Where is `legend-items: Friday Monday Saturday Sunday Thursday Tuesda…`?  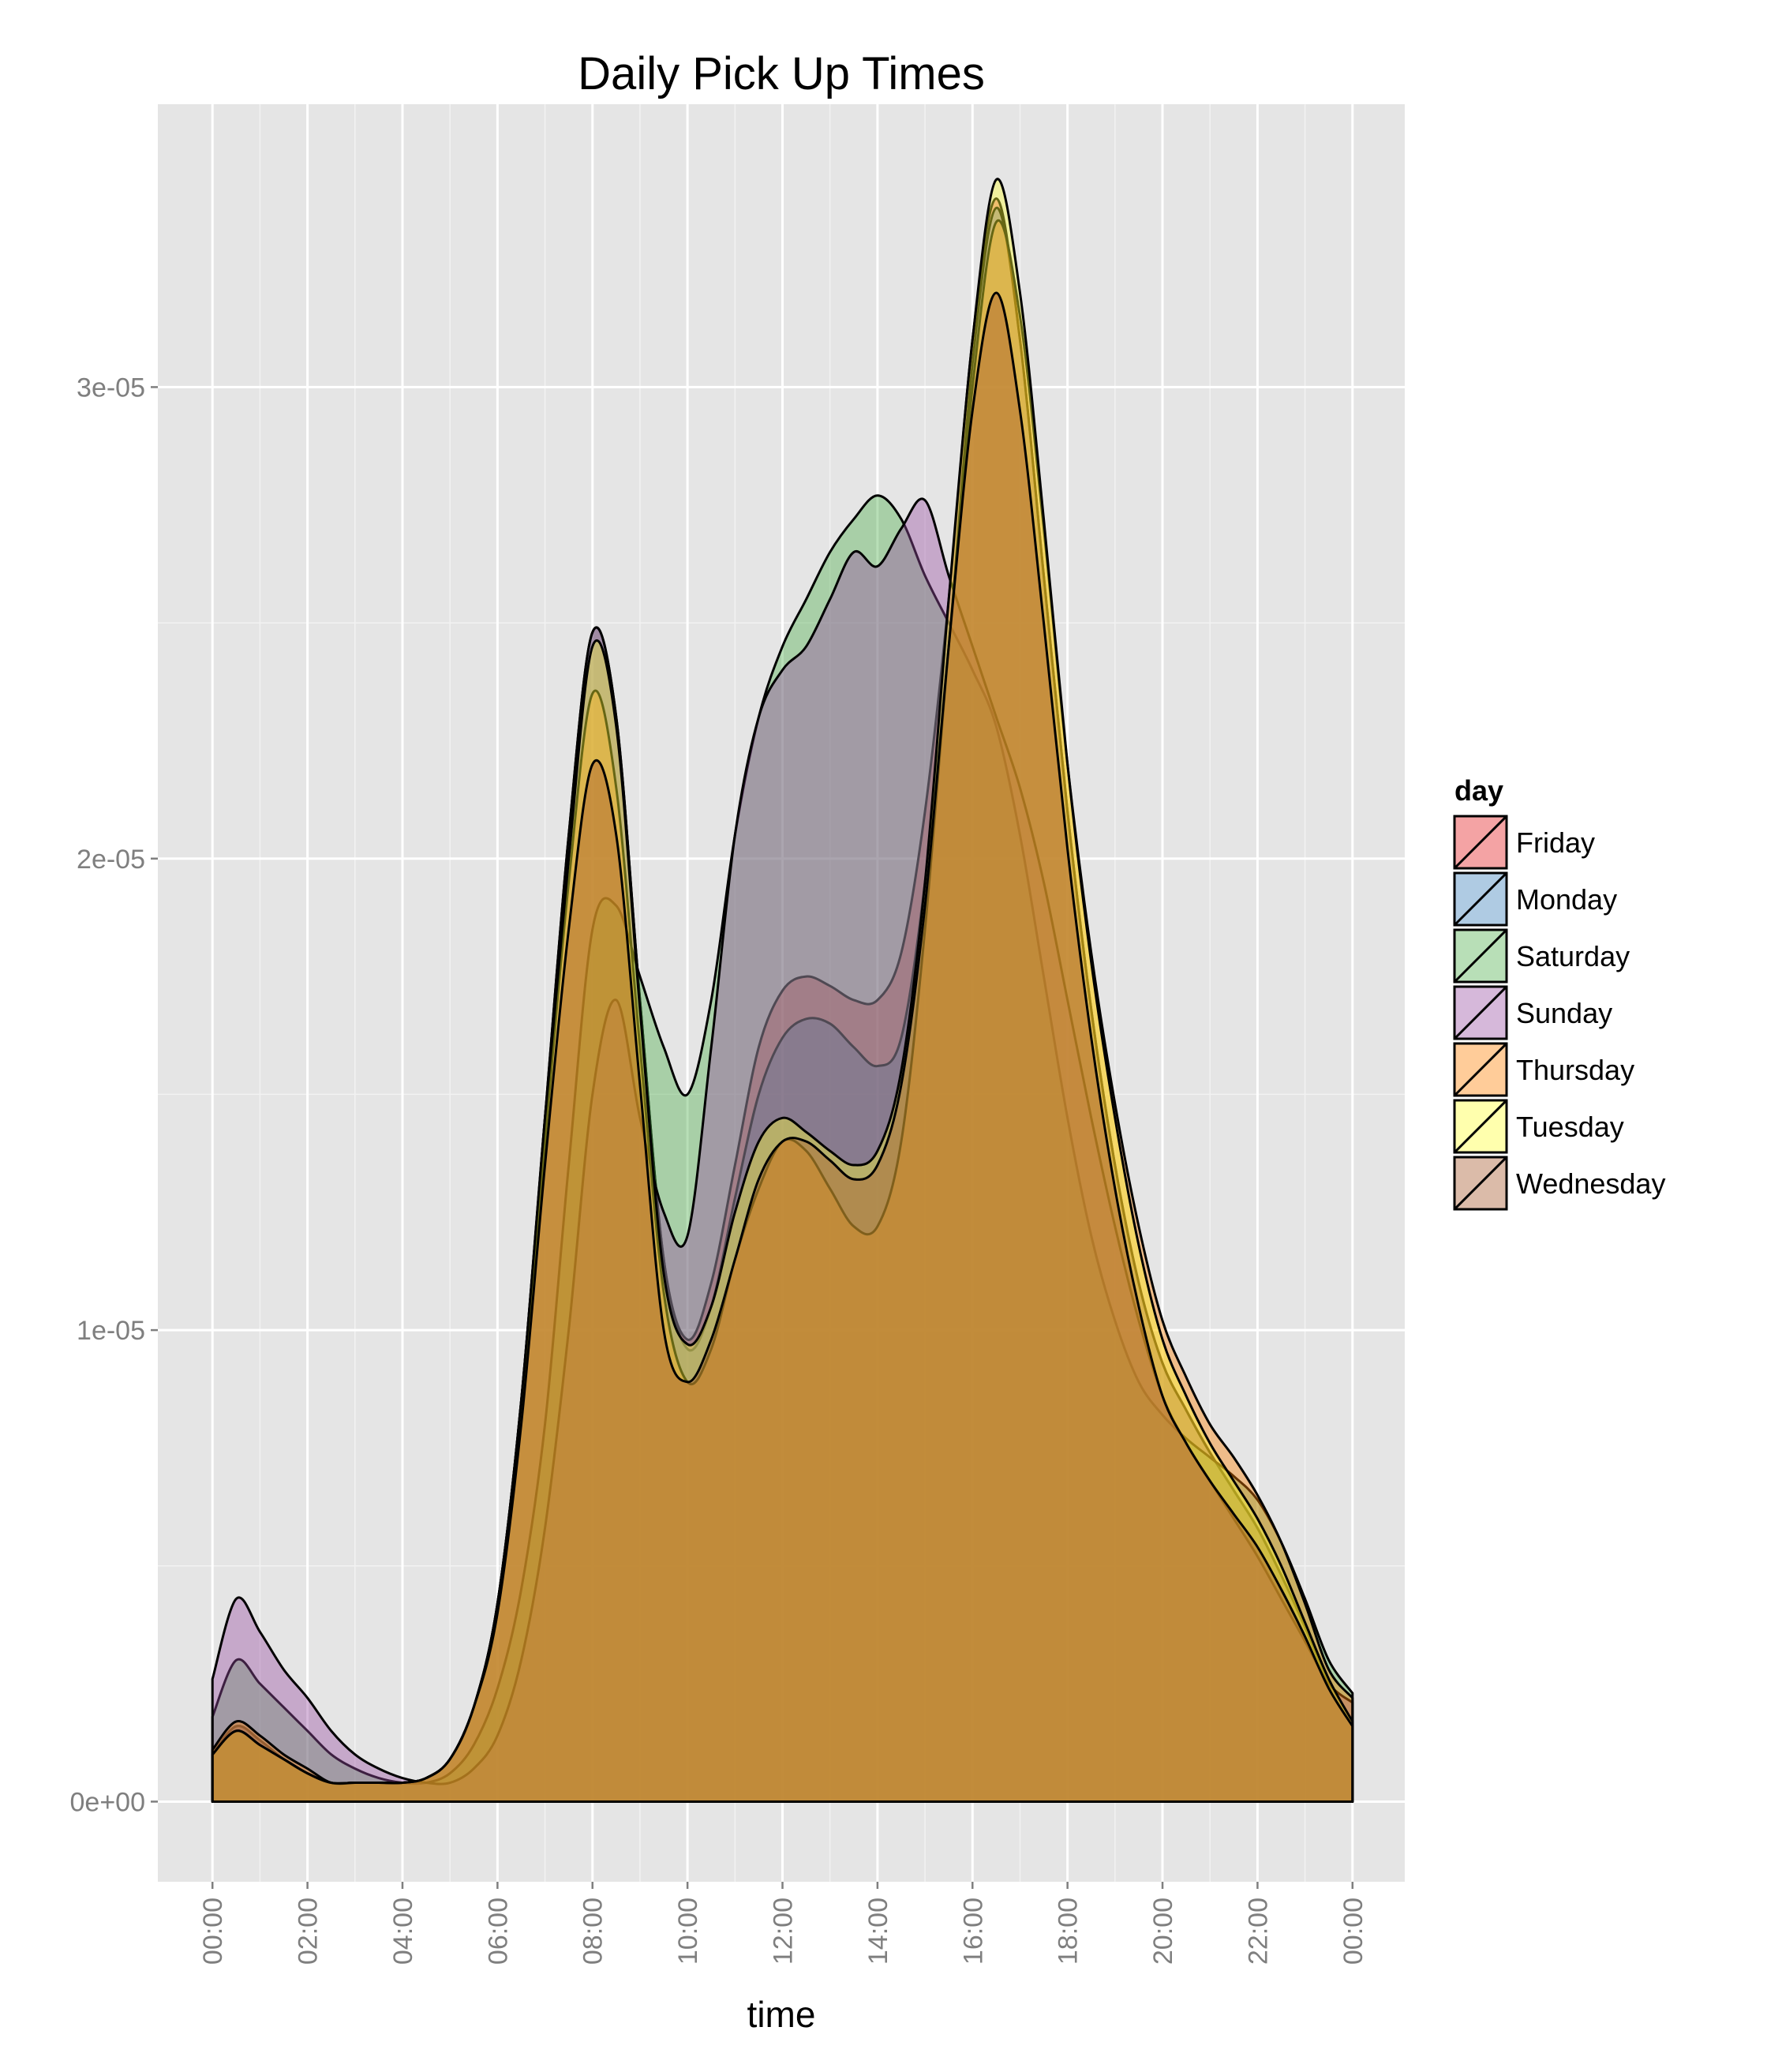 legend-items: Friday Monday Saturday Sunday Thursday Tuesda… is located at coordinates (1559, 1013).